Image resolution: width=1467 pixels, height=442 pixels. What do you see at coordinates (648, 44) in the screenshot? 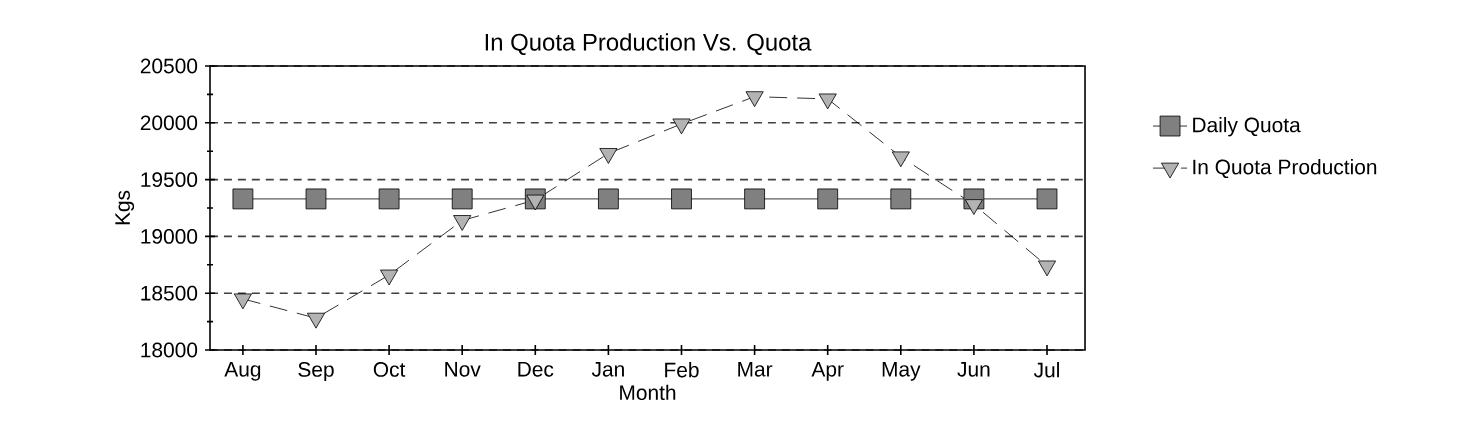
I see `chart-title: In Quota Production Vs. Quota` at bounding box center [648, 44].